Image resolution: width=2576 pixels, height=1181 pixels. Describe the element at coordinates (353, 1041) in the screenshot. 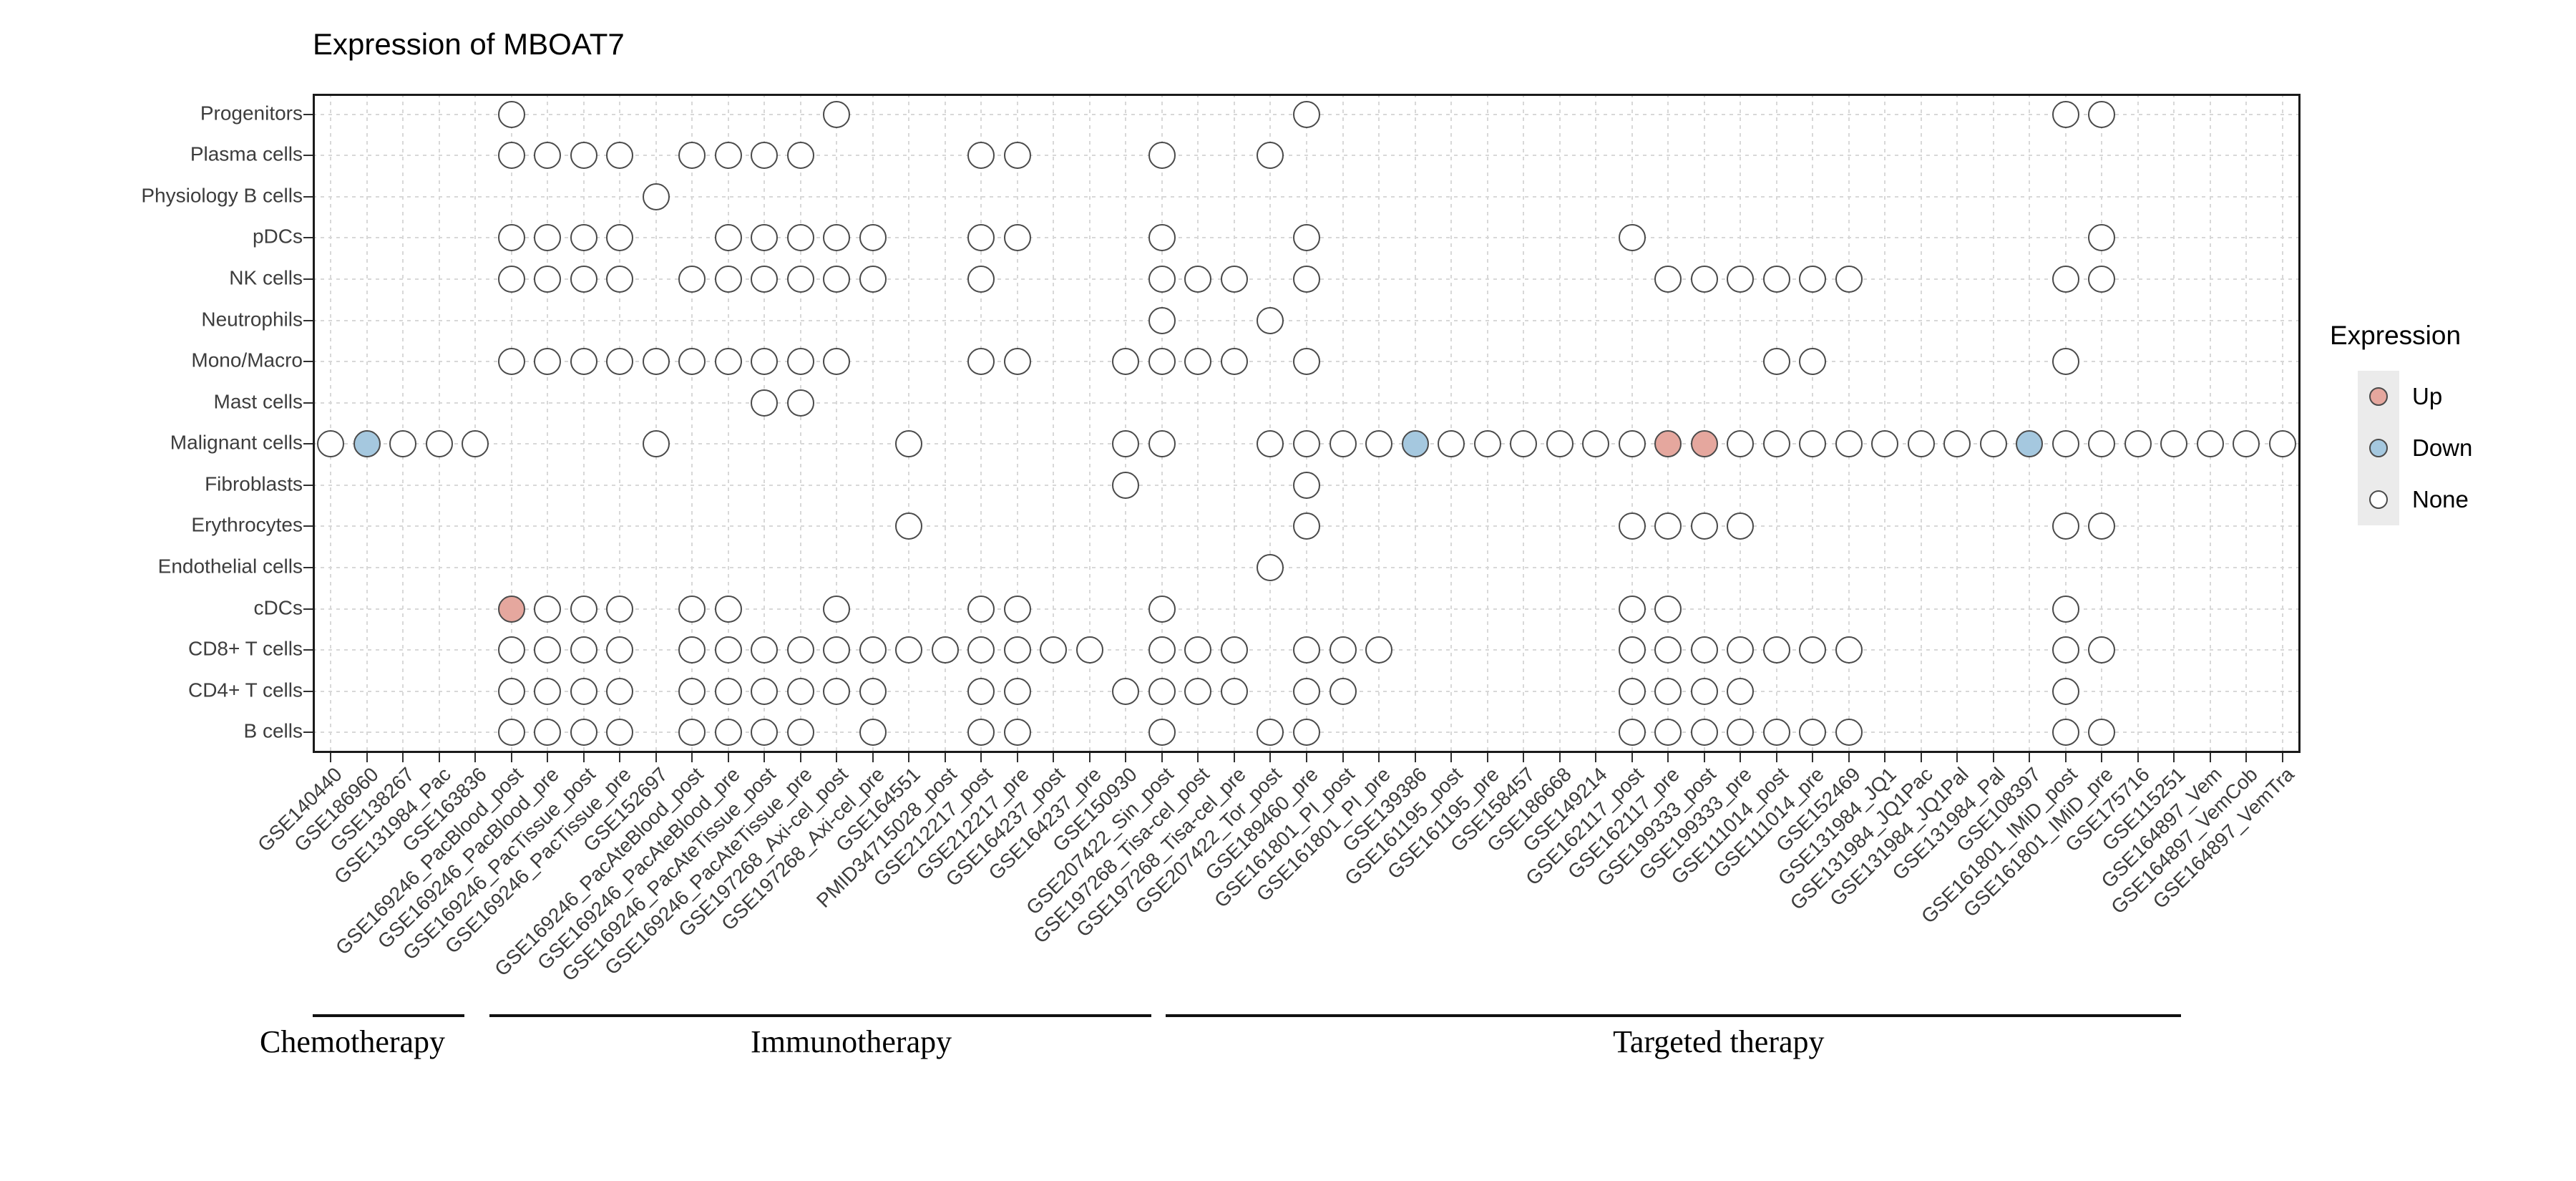

I see `group-label: Chemotherapy` at that location.